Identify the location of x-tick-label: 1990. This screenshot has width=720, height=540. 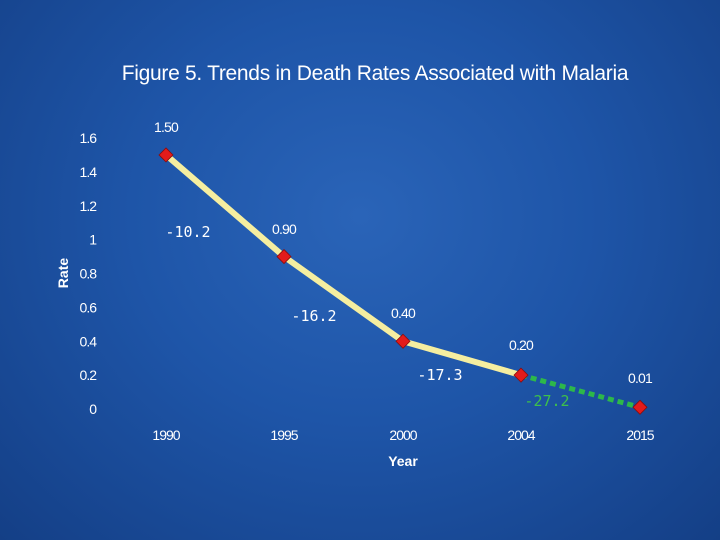
(166, 435).